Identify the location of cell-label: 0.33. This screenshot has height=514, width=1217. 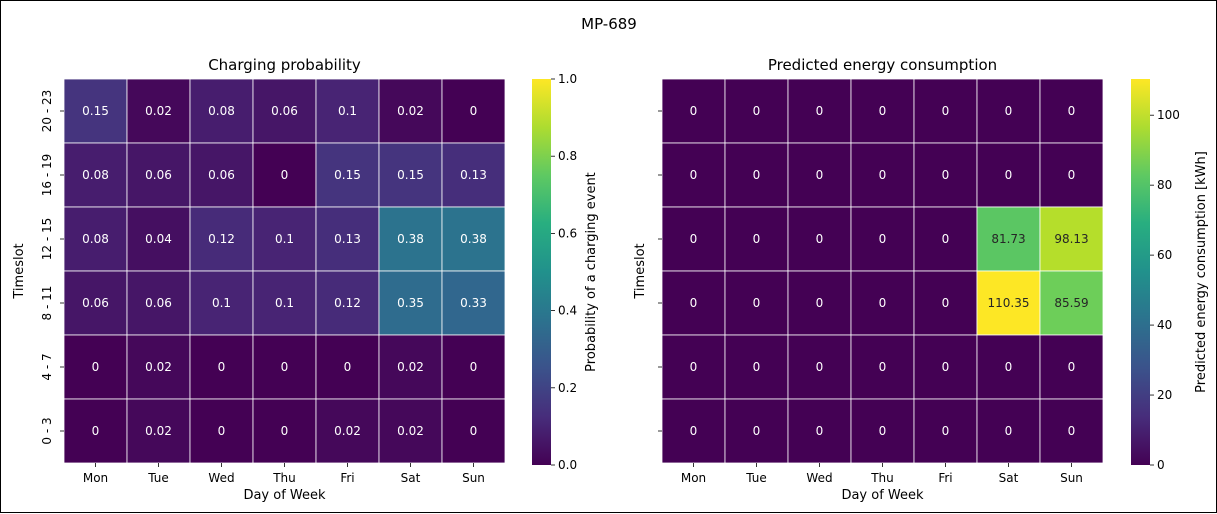
(473, 303).